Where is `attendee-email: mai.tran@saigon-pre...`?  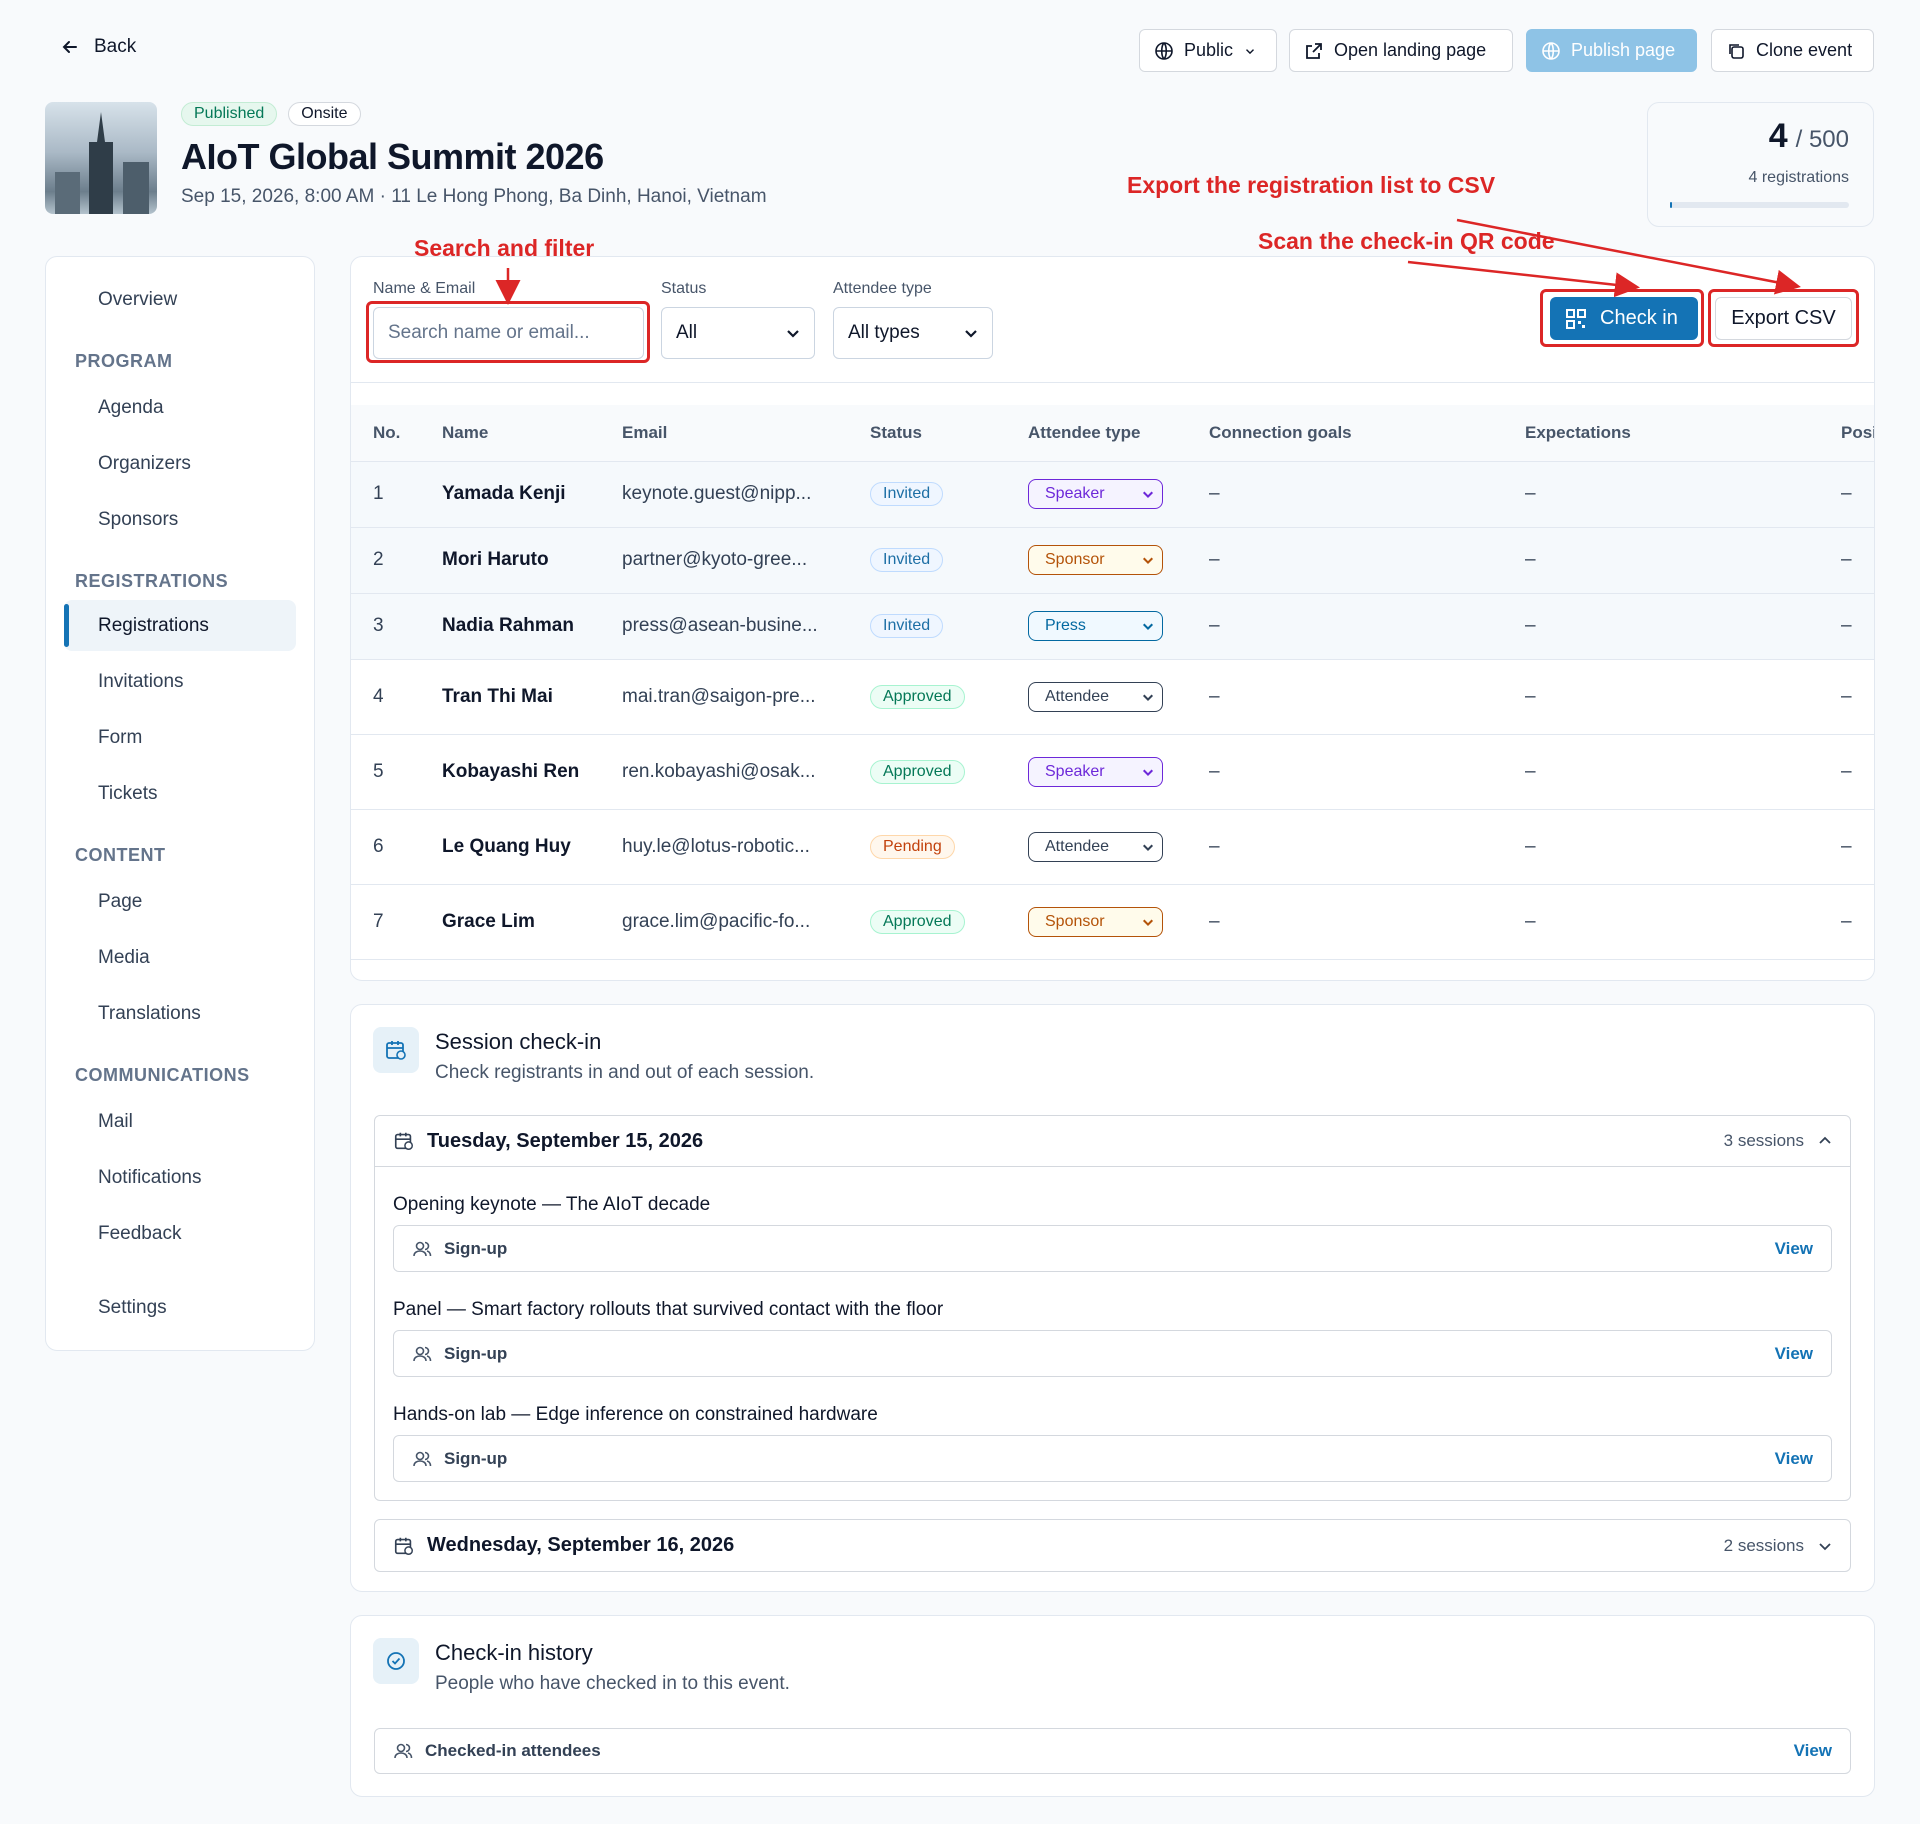 attendee-email: mai.tran@saigon-pre... is located at coordinates (724, 697).